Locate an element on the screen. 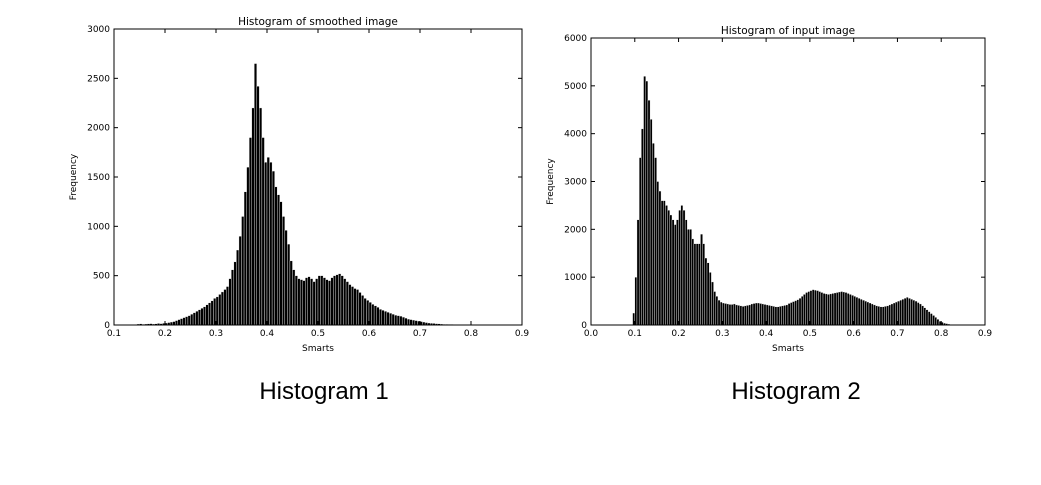  x-tick-label: 0.5 is located at coordinates (810, 334).